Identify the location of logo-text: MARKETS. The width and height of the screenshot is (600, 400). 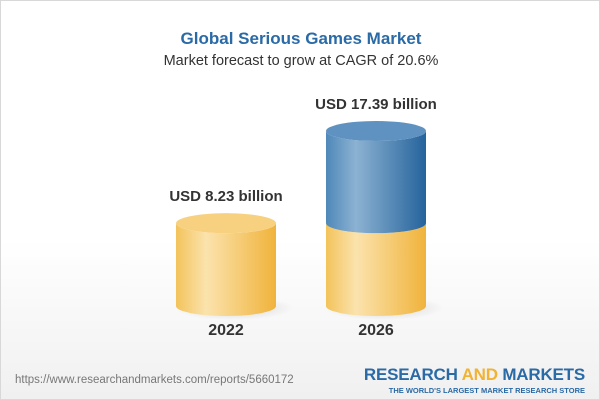
(541, 374).